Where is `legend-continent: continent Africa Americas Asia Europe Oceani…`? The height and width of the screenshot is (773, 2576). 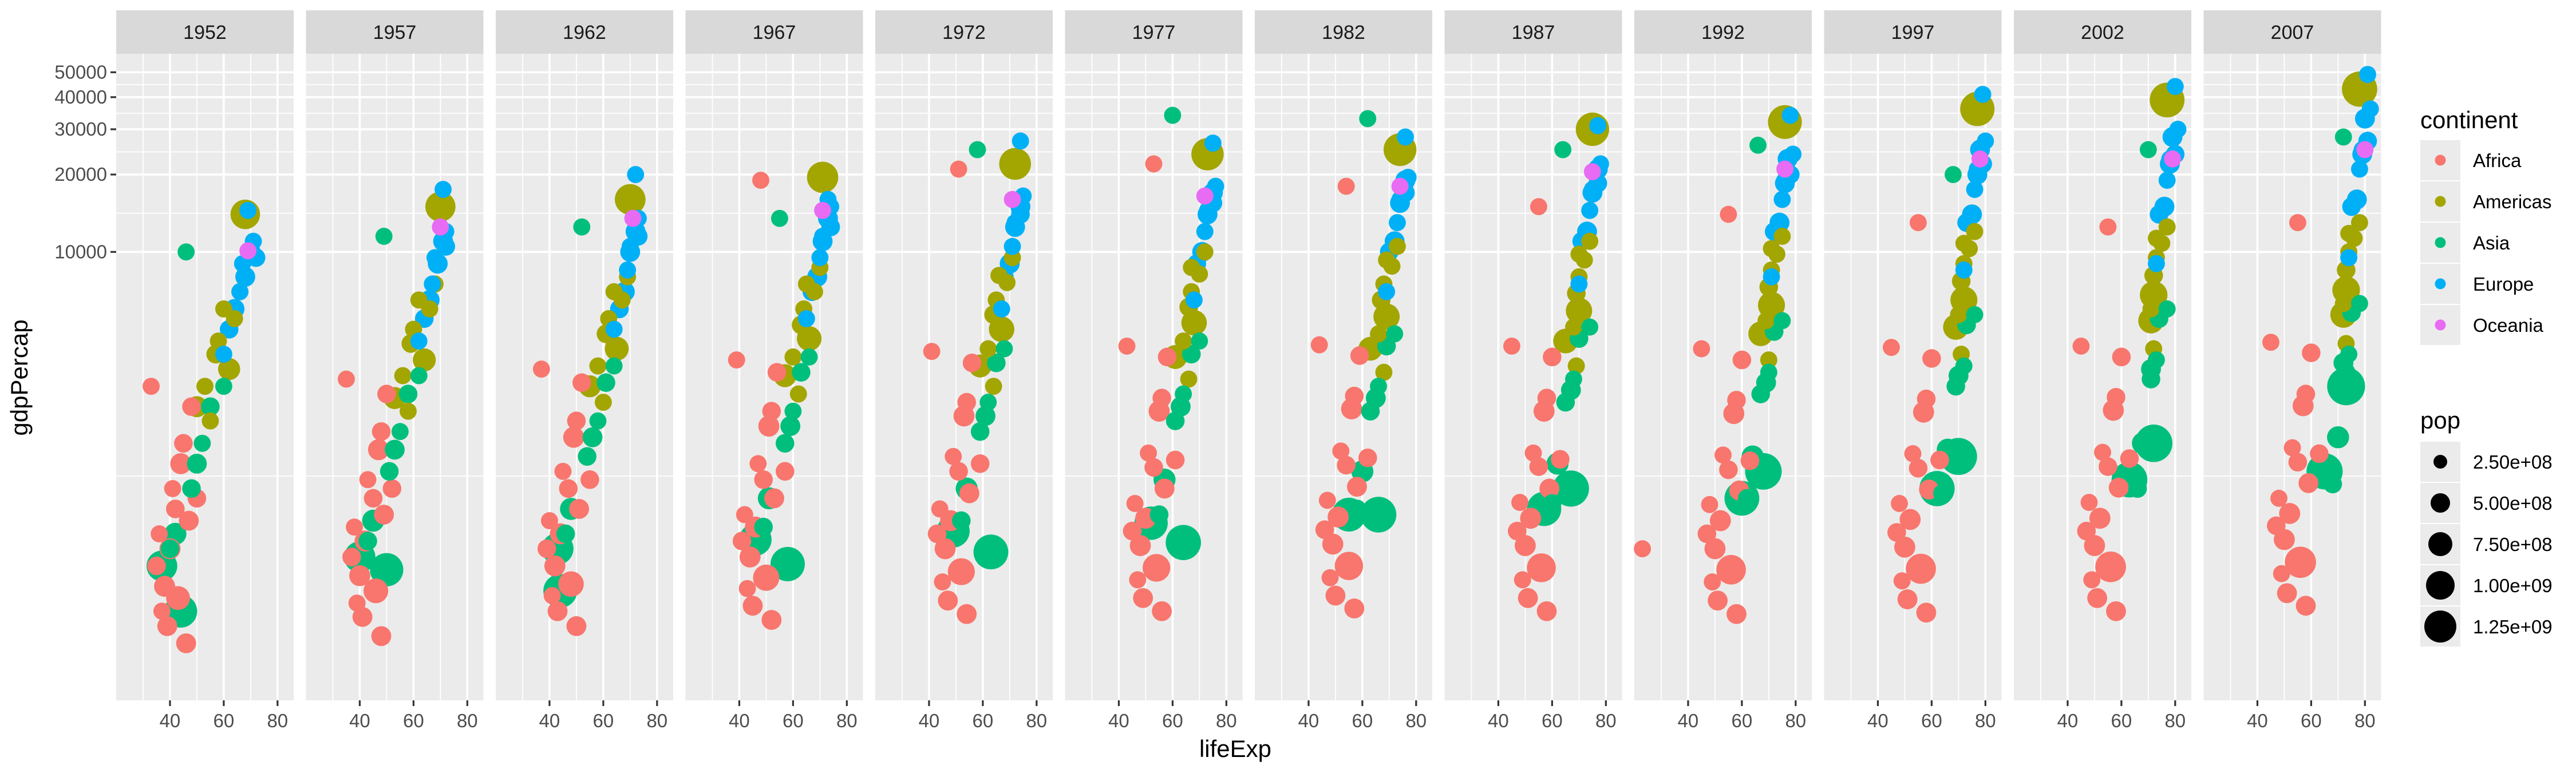
legend-continent: continent Africa Americas Asia Europe Oceani… is located at coordinates (2486, 226).